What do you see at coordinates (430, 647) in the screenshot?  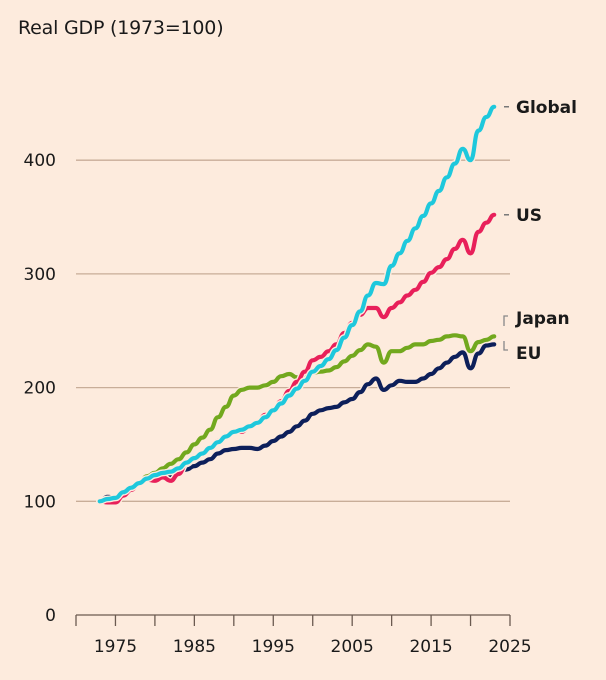 I see `x-tick-label: 2015` at bounding box center [430, 647].